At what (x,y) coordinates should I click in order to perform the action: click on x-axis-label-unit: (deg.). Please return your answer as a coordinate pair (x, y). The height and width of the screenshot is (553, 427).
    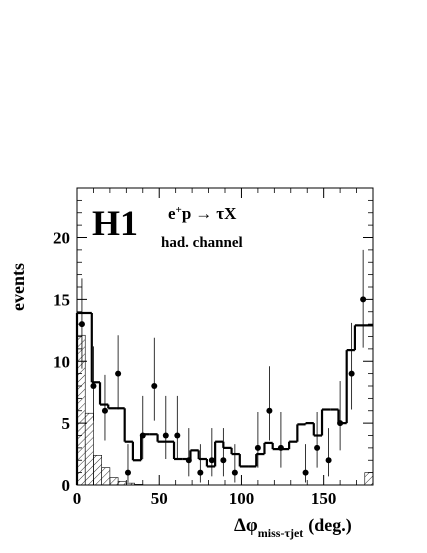
    Looking at the image, I should click on (330, 525).